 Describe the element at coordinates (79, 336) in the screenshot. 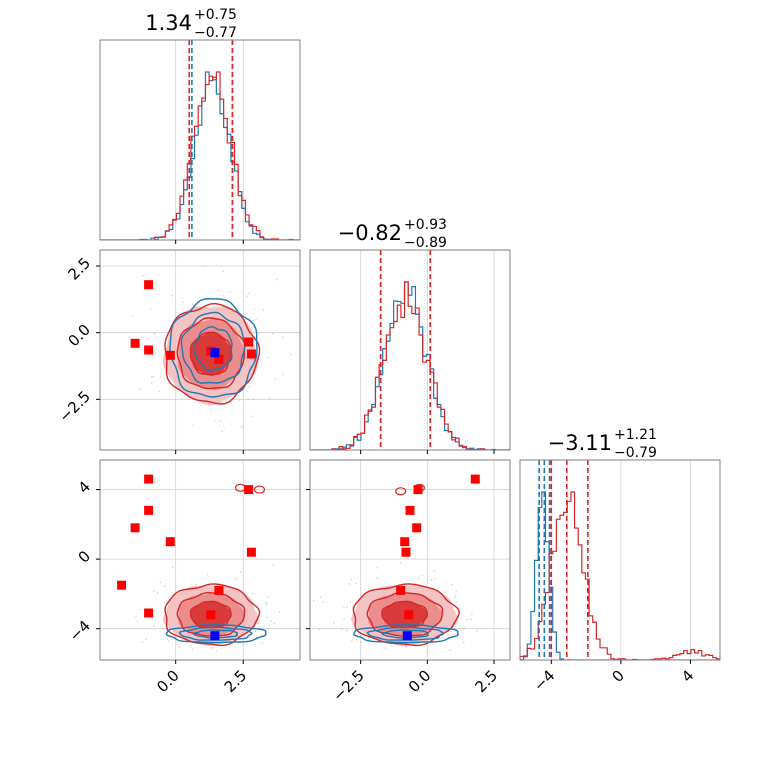

I see `y-tick-label: 0.0` at that location.